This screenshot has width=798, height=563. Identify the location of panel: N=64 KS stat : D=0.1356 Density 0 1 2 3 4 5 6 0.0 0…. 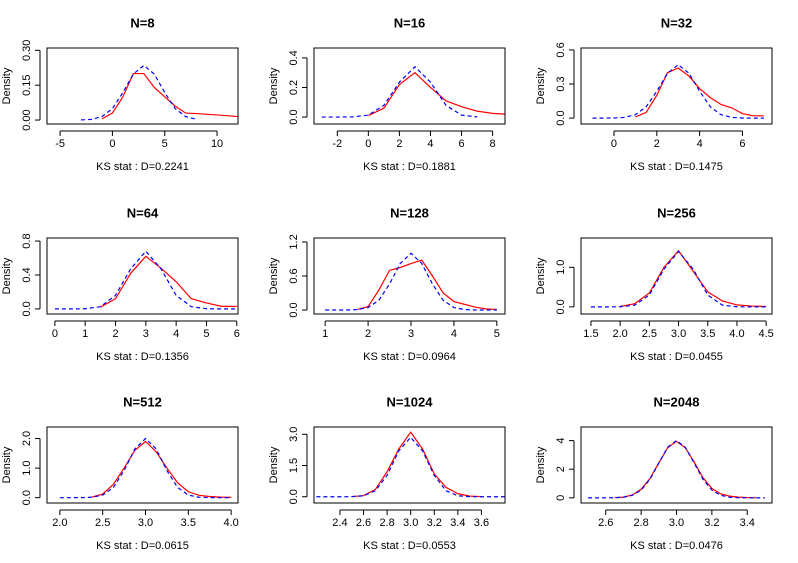
(120, 283).